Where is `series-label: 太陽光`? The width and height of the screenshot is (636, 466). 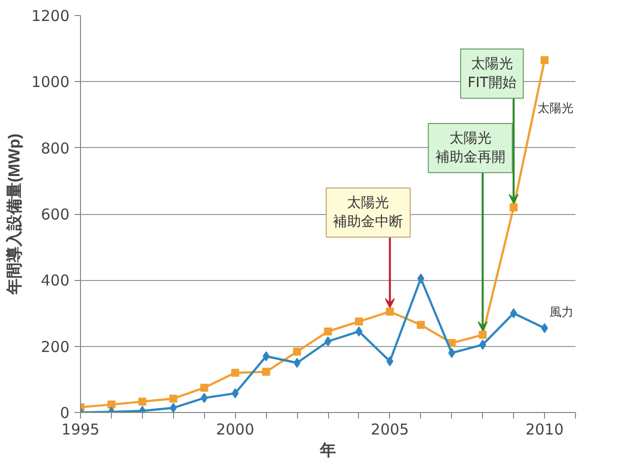 series-label: 太陽光 is located at coordinates (556, 108).